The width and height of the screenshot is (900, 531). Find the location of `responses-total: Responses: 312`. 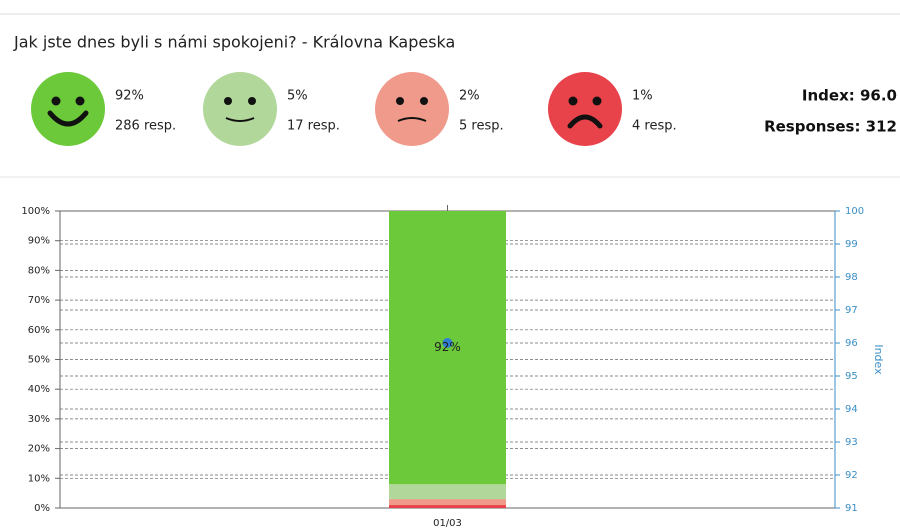

responses-total: Responses: 312 is located at coordinates (830, 127).